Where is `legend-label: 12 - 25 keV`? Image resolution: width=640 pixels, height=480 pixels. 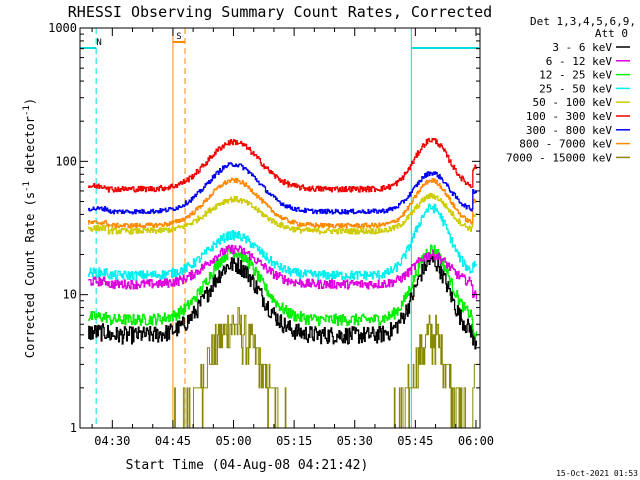 legend-label: 12 - 25 keV is located at coordinates (575, 75).